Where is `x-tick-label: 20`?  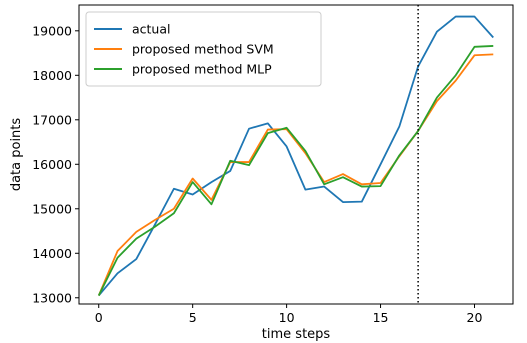
x-tick-label: 20 is located at coordinates (475, 317).